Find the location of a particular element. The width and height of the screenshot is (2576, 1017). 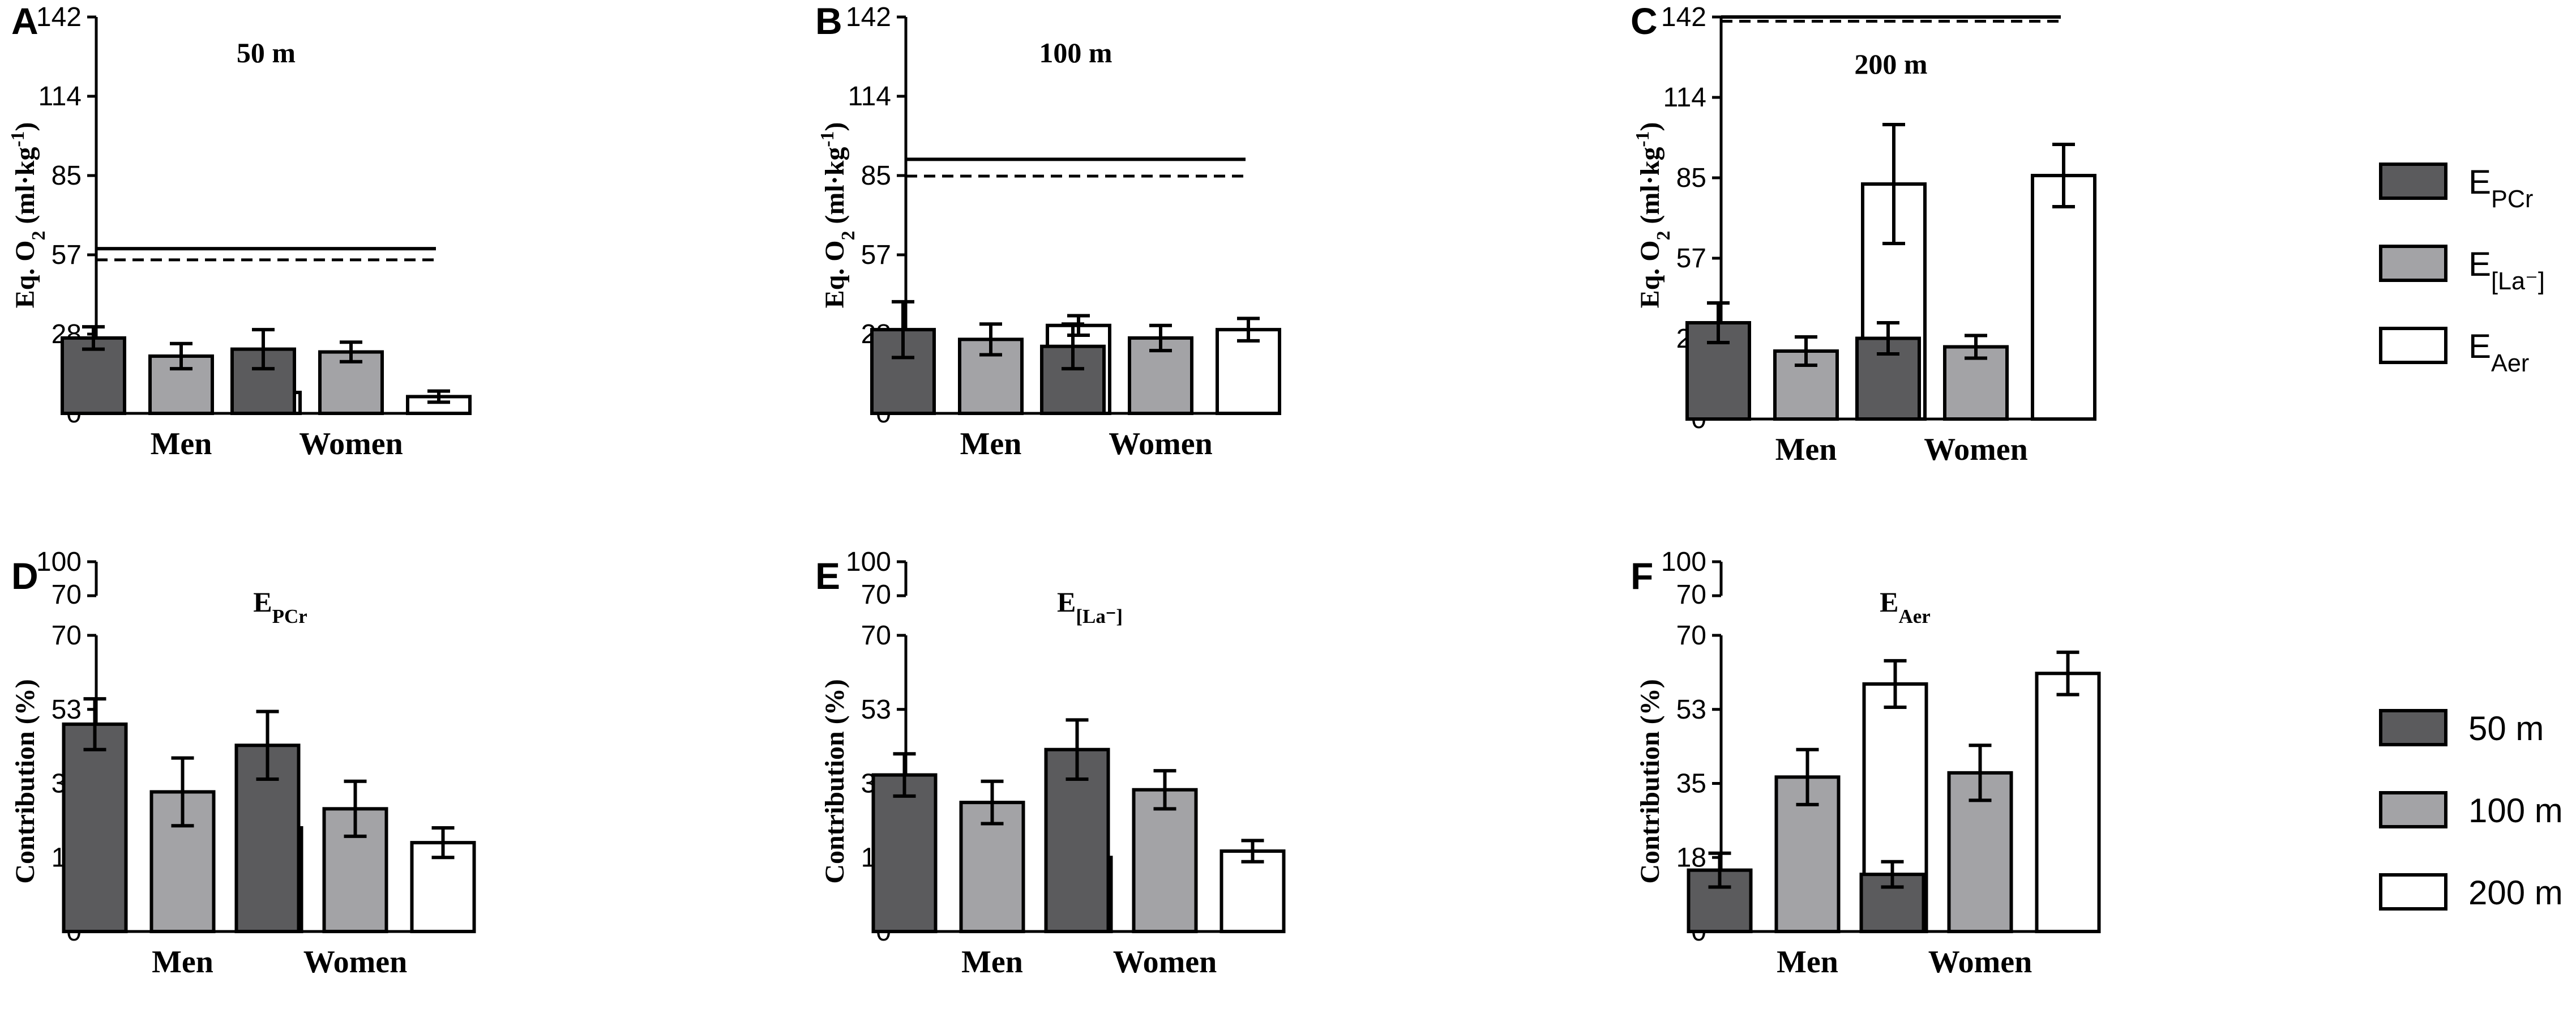

legend-energy: EPCr E[La⁻] EAer is located at coordinates (2462, 270).